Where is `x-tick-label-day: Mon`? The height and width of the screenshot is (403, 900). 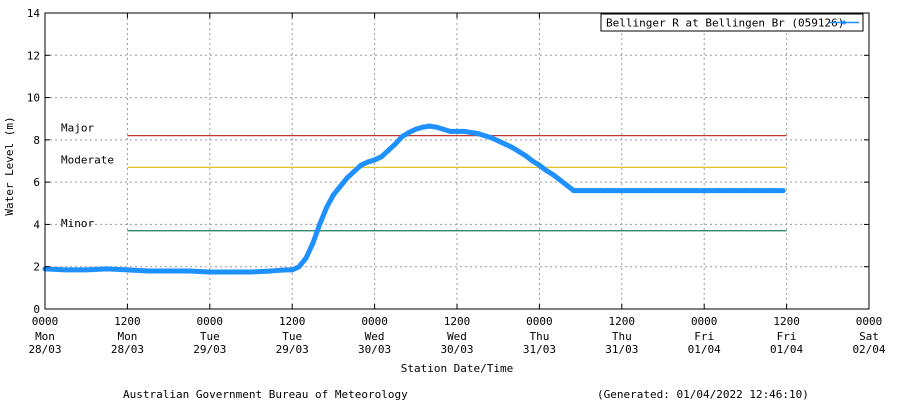 x-tick-label-day: Mon is located at coordinates (127, 336).